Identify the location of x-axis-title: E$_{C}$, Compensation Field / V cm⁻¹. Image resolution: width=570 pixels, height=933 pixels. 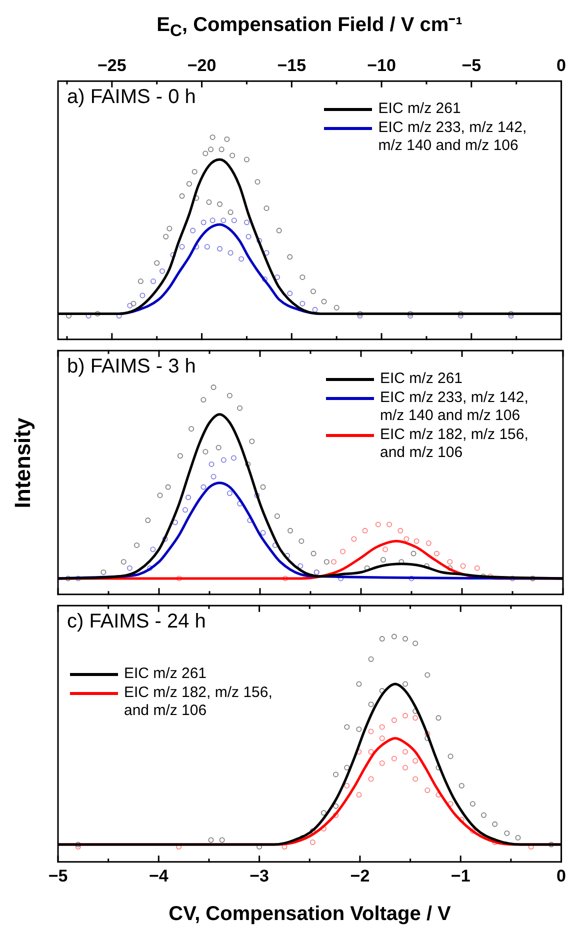
(309, 27).